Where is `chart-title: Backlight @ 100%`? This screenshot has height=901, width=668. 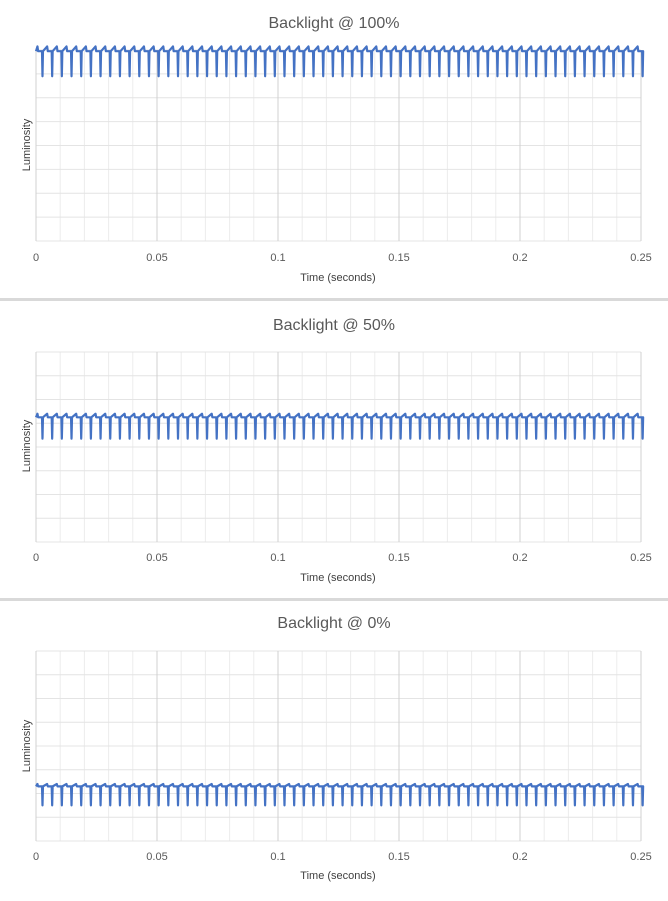 chart-title: Backlight @ 100% is located at coordinates (334, 23).